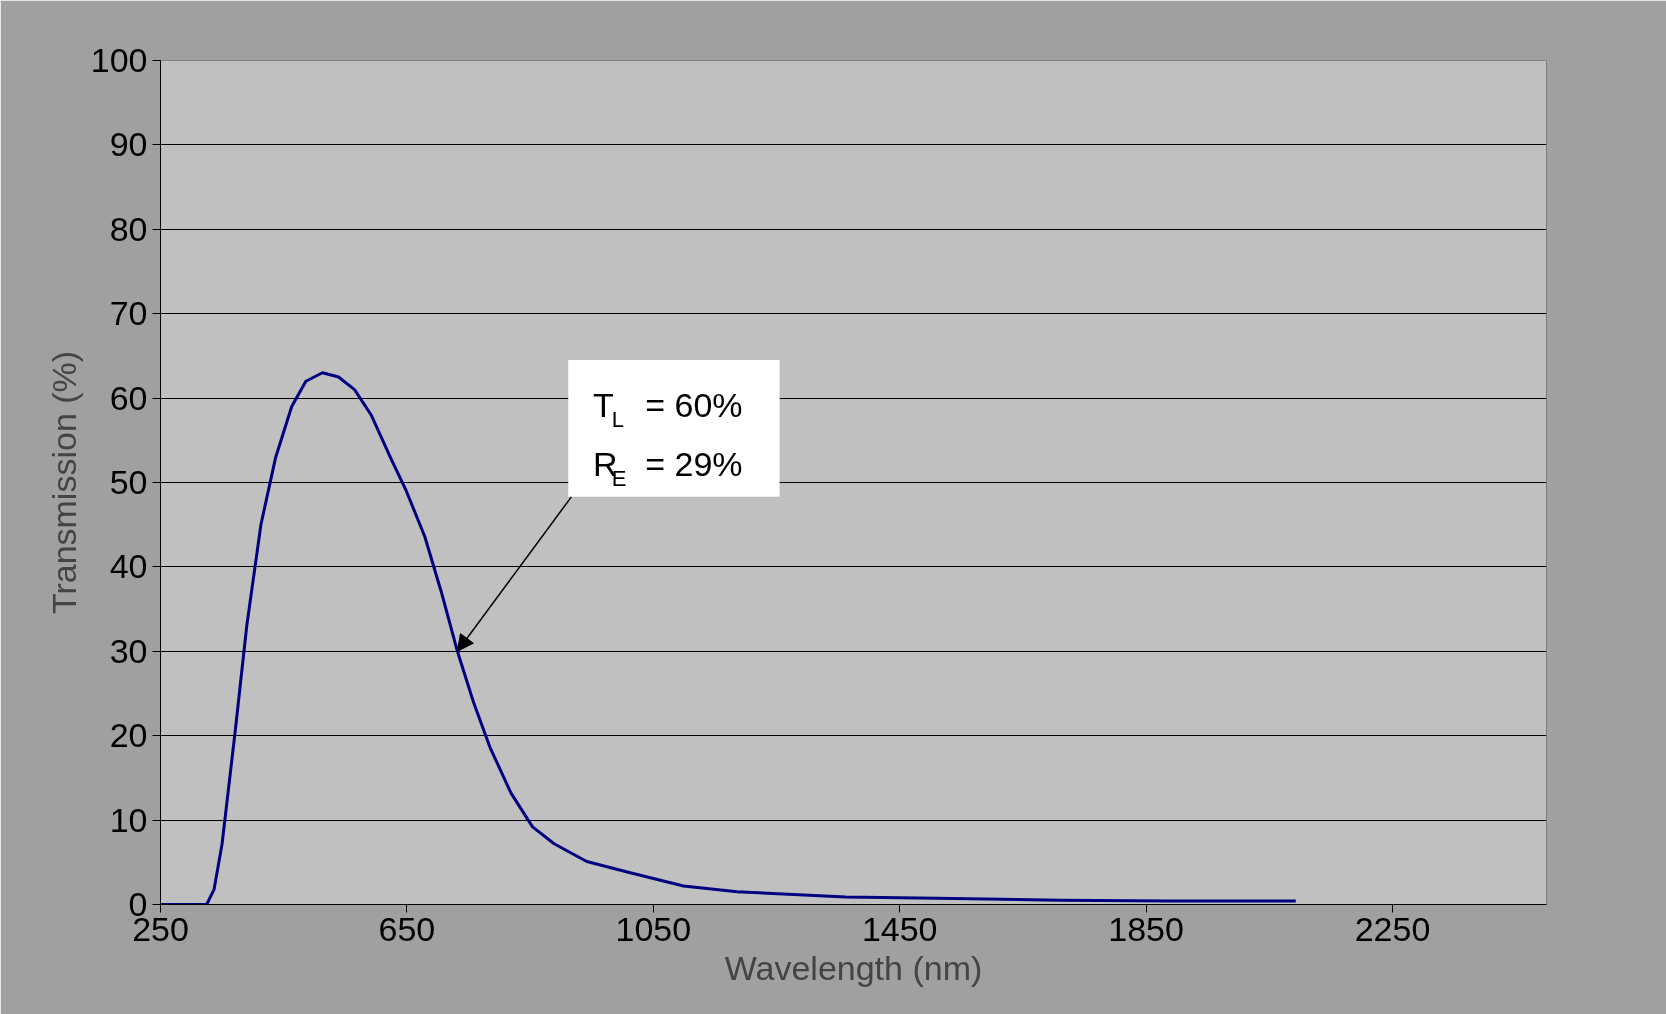 The image size is (1666, 1014). I want to click on y-tick-label: 90, so click(128, 144).